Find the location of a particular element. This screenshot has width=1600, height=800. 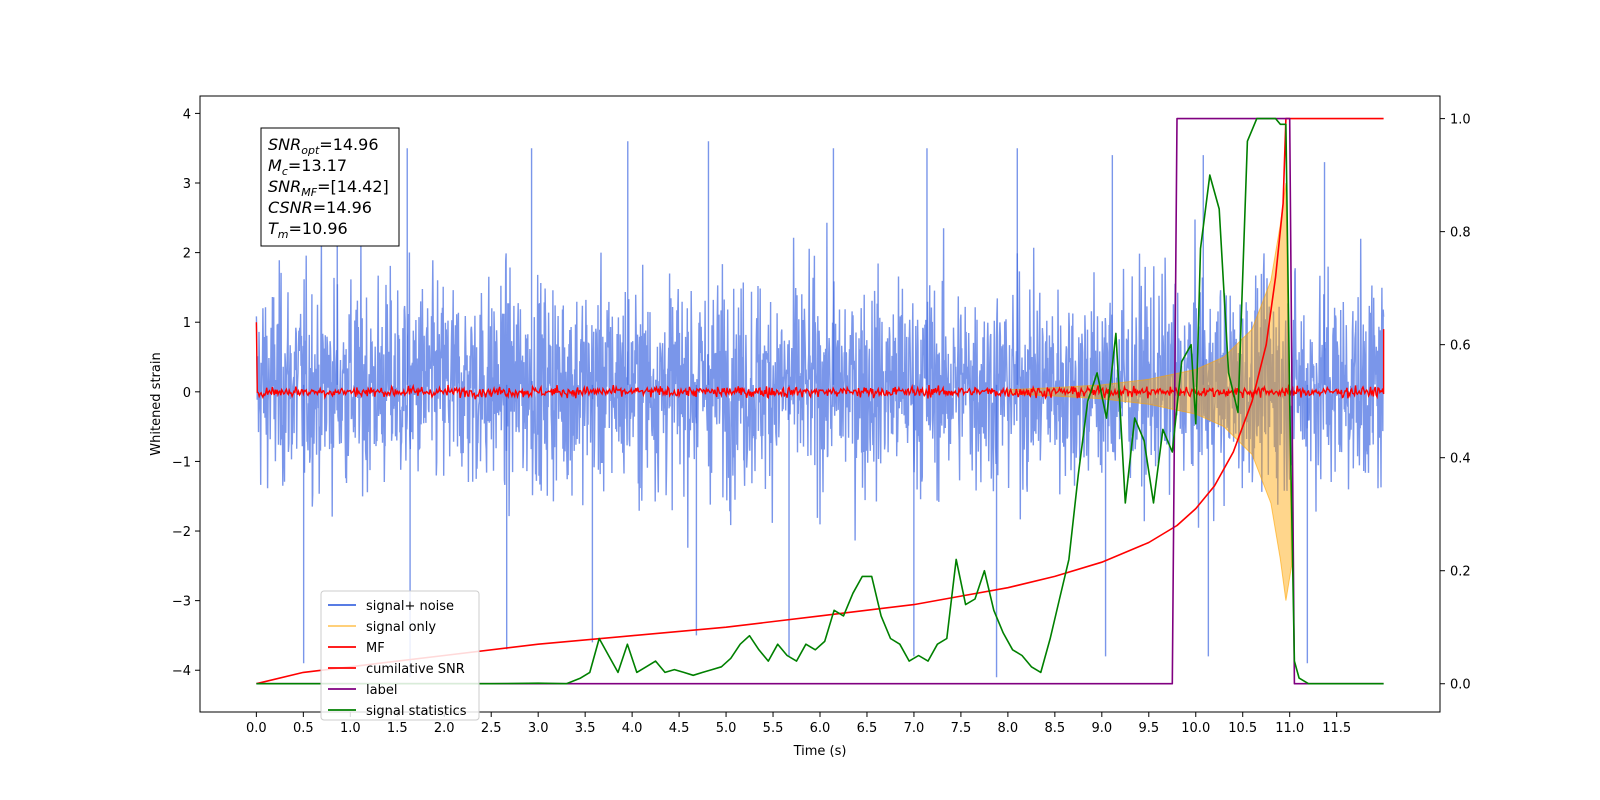

legend-label: signal+ noise is located at coordinates (410, 606).